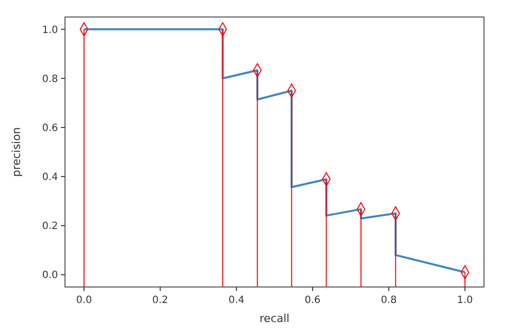 The width and height of the screenshot is (517, 332). Describe the element at coordinates (50, 30) in the screenshot. I see `y-tick-label: 1.0` at that location.